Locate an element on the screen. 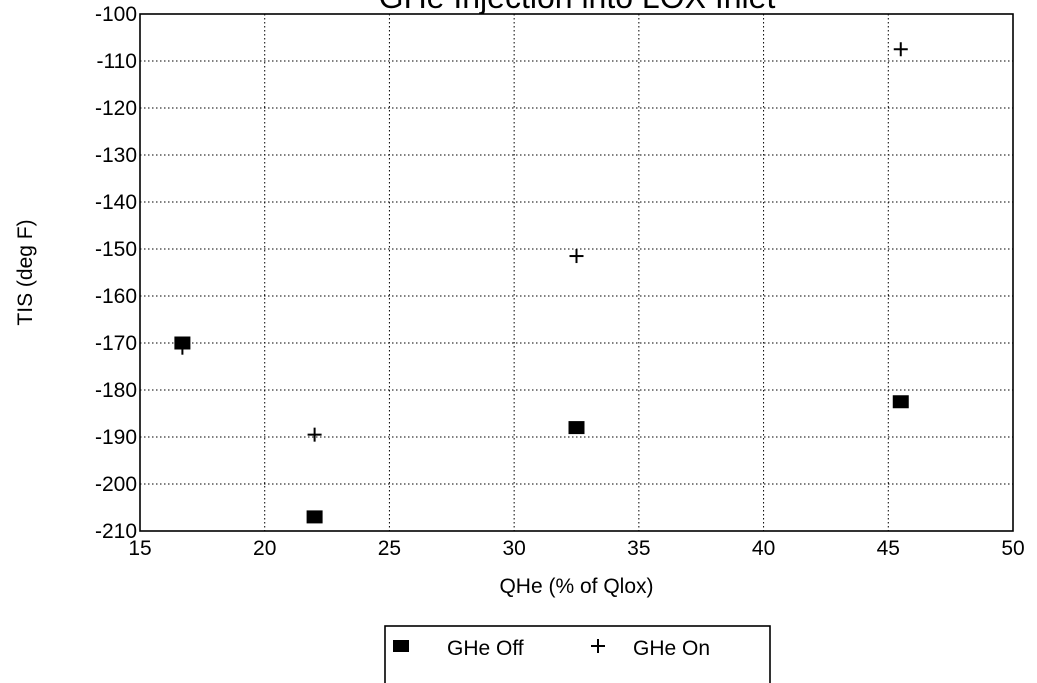 Image resolution: width=1037 pixels, height=683 pixels. legend-marker-ghe-on is located at coordinates (598, 646).